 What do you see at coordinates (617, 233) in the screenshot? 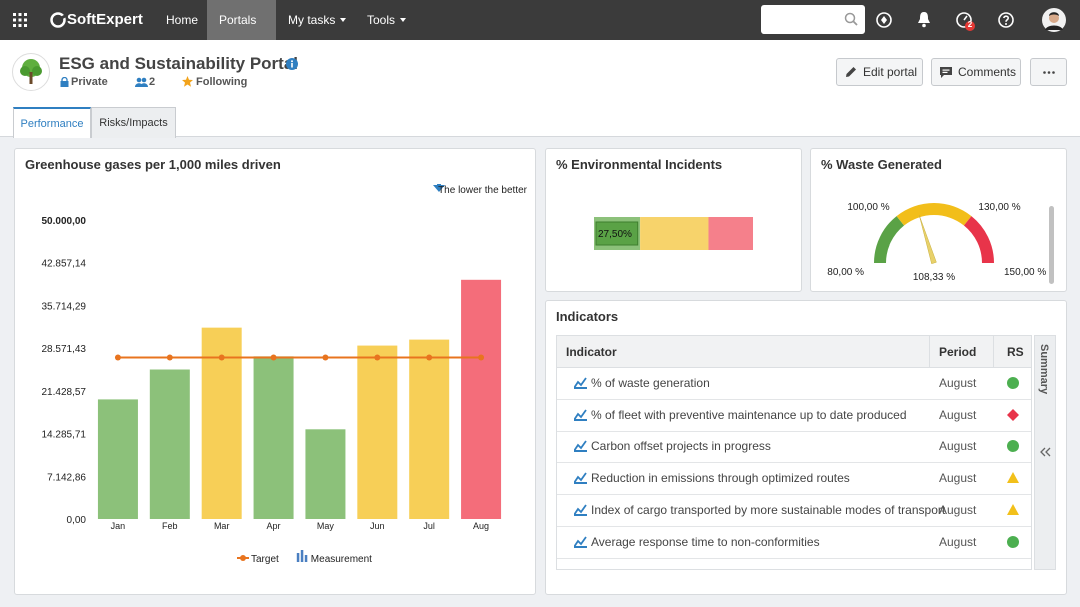
I see `value-bar` at bounding box center [617, 233].